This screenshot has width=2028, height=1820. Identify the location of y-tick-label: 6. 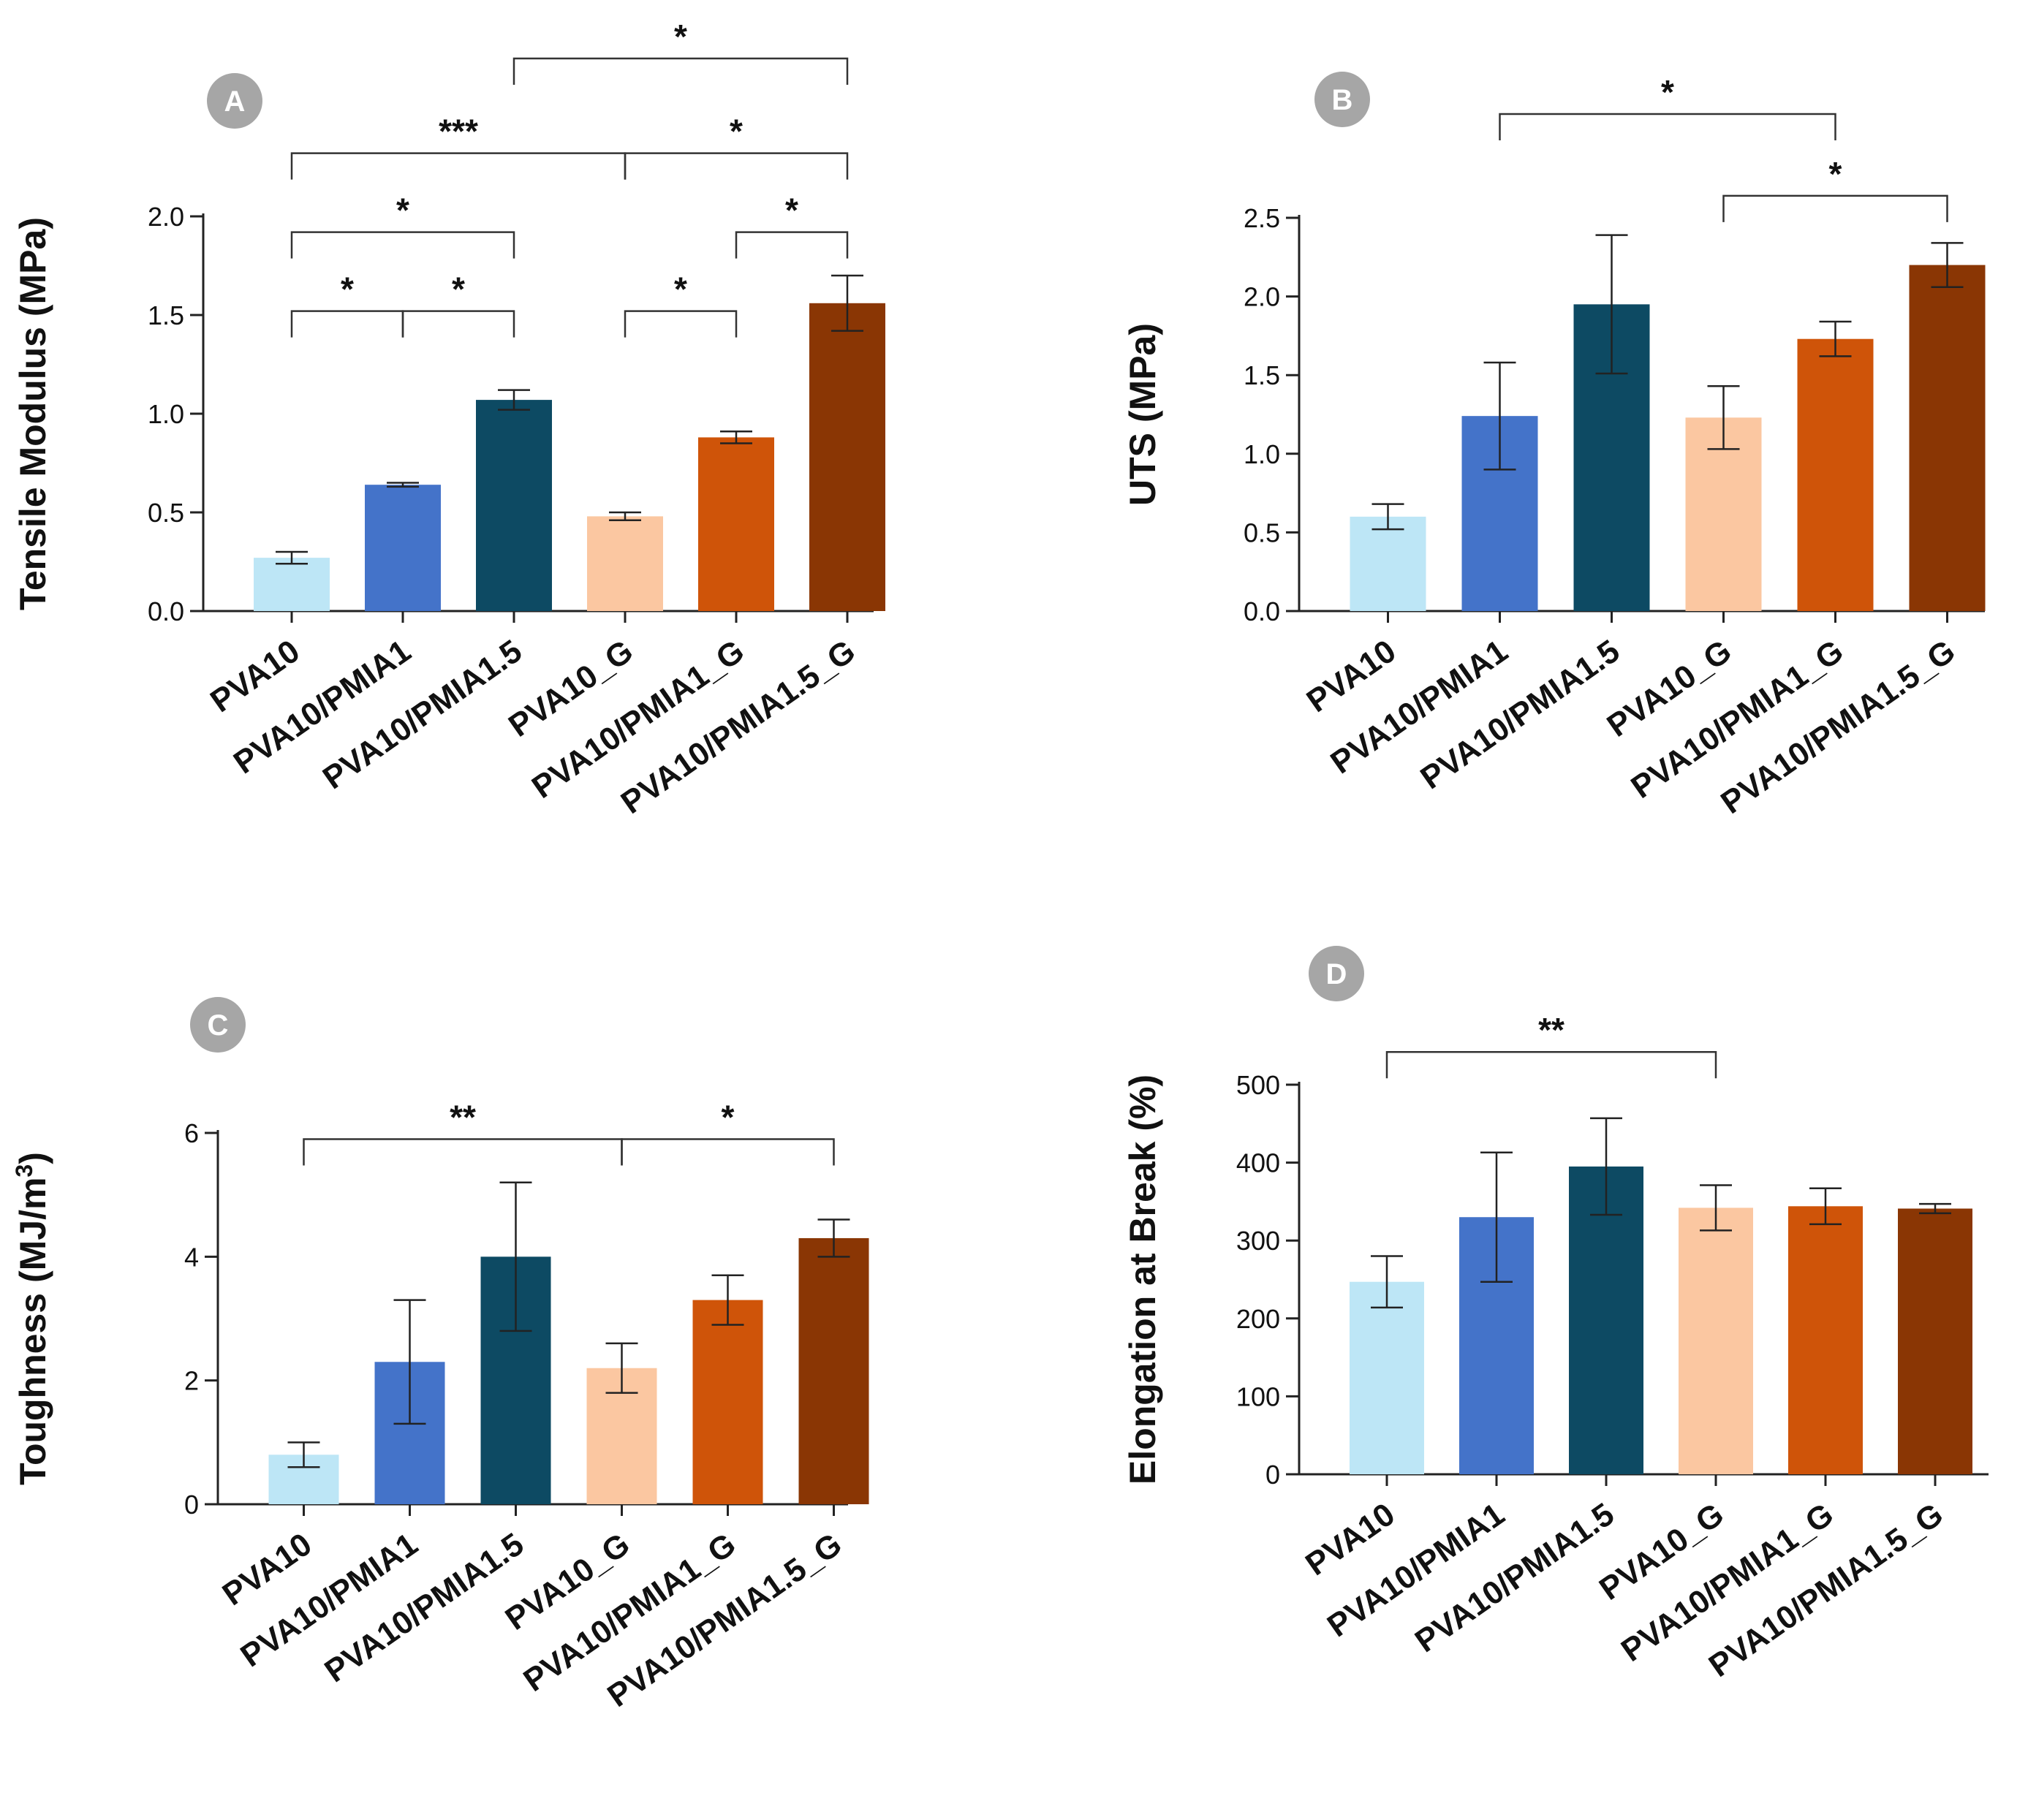
(191, 1133).